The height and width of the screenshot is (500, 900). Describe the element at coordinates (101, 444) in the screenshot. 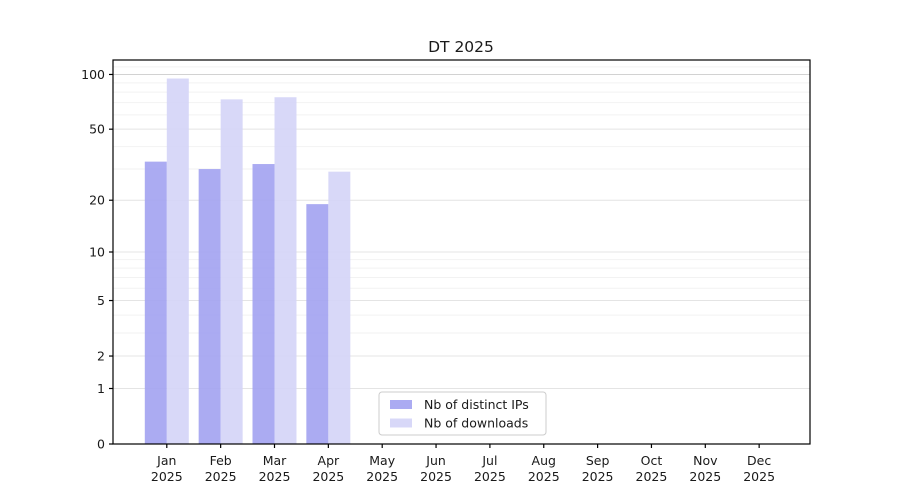

I see `y-tick-label: 0` at that location.